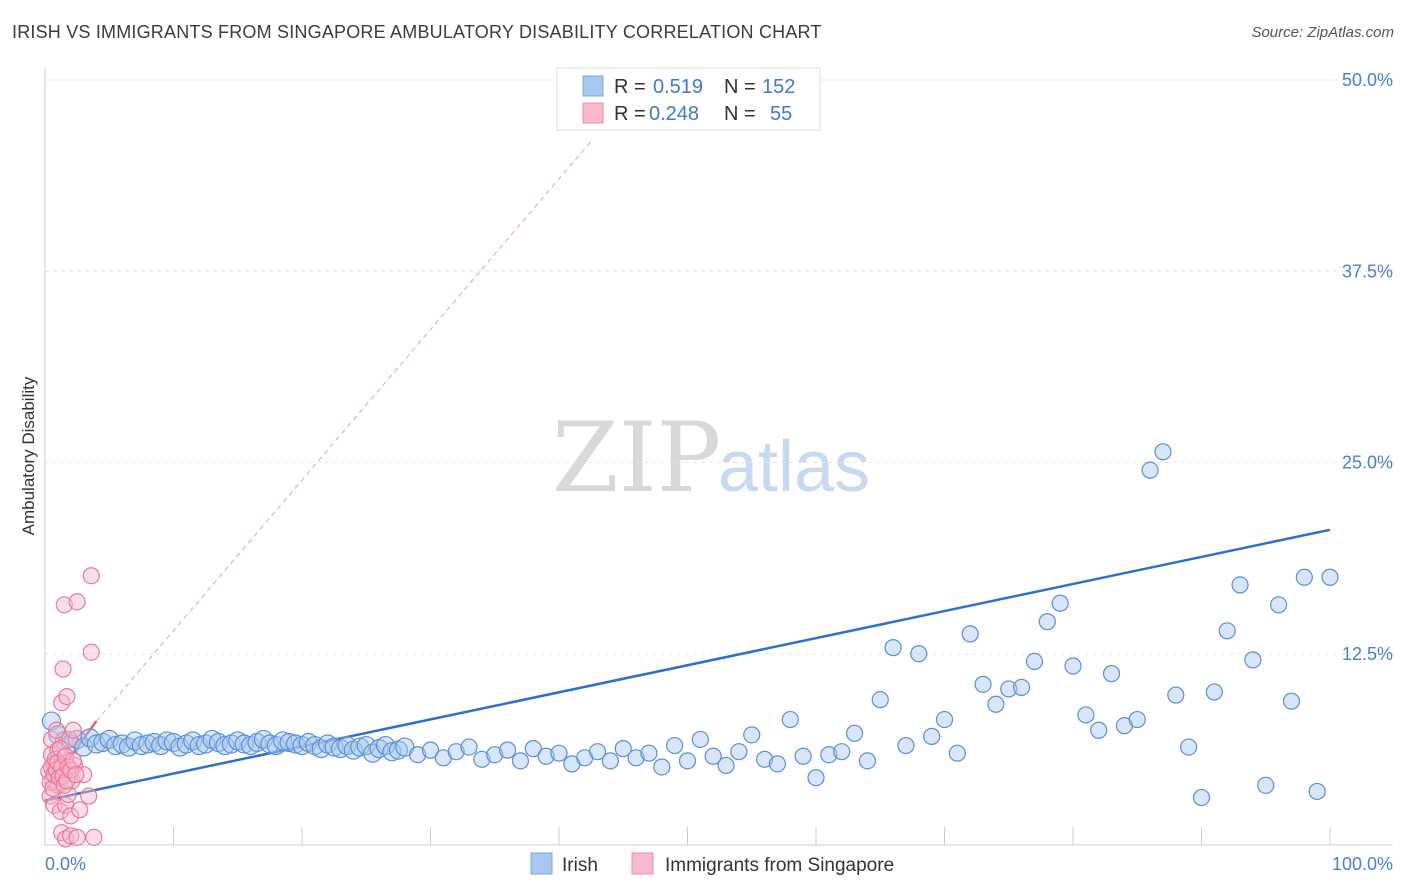  What do you see at coordinates (752, 836) in the screenshot?
I see `x-ticks` at bounding box center [752, 836].